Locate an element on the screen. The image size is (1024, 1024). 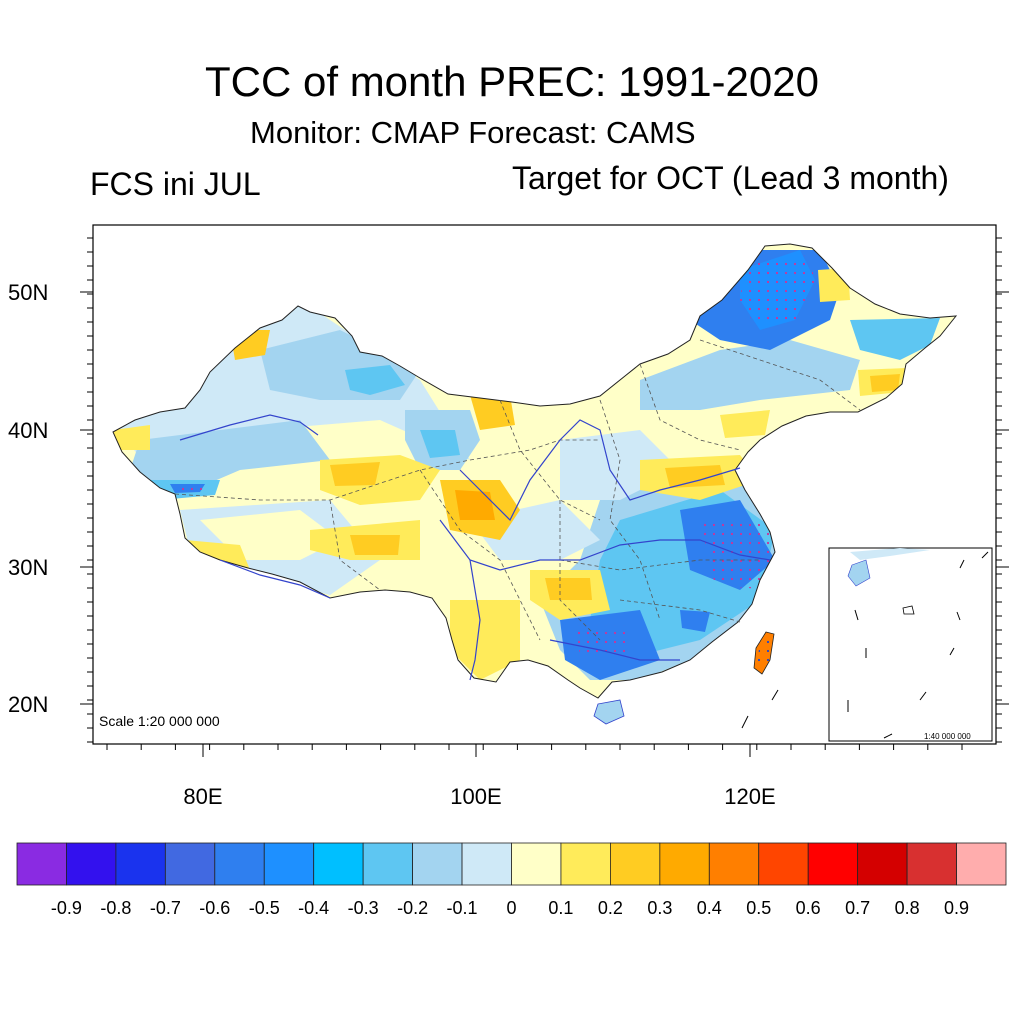
colorbar-label: -0.2 is located at coordinates (412, 908).